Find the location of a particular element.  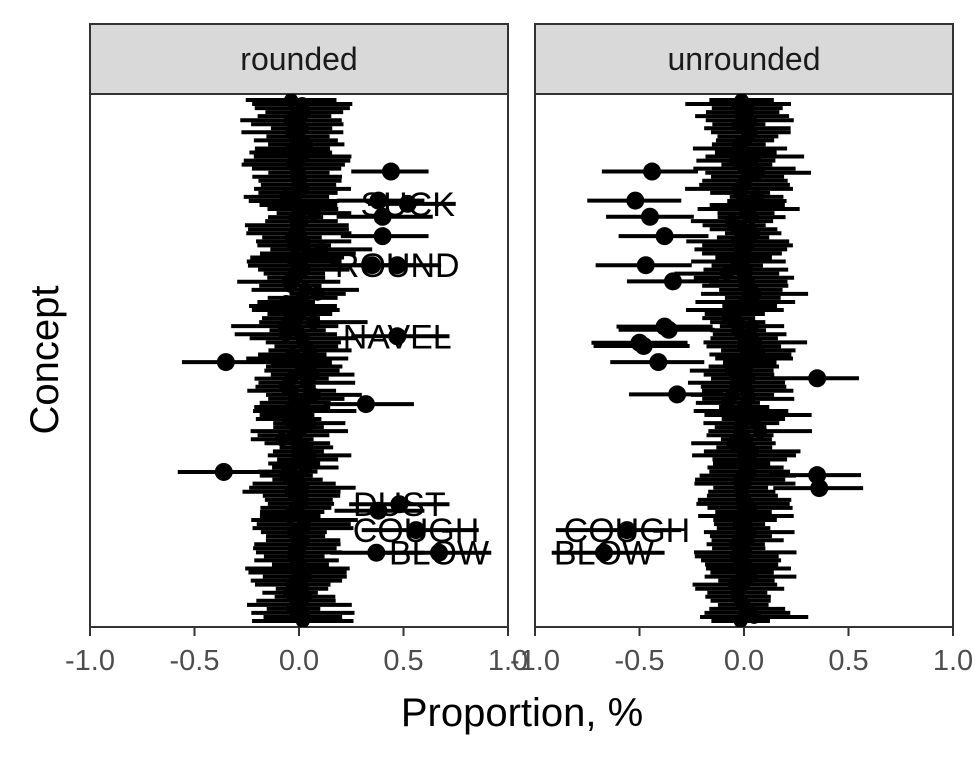

highlight-label: ROUND is located at coordinates (397, 266).